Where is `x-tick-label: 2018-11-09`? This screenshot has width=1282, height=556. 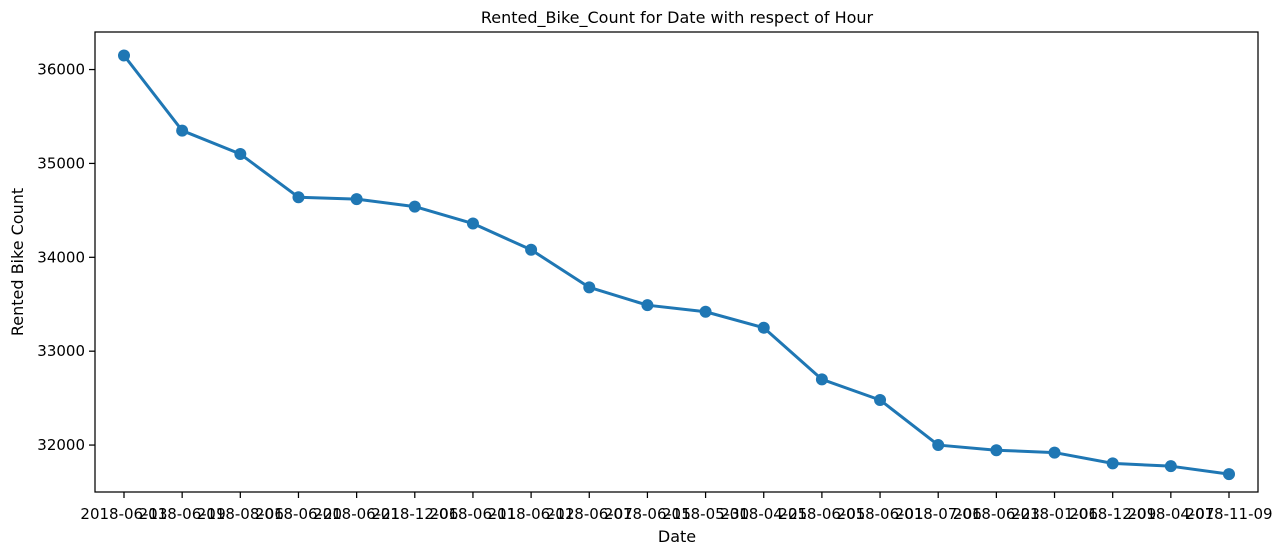 x-tick-label: 2018-11-09 is located at coordinates (1228, 514).